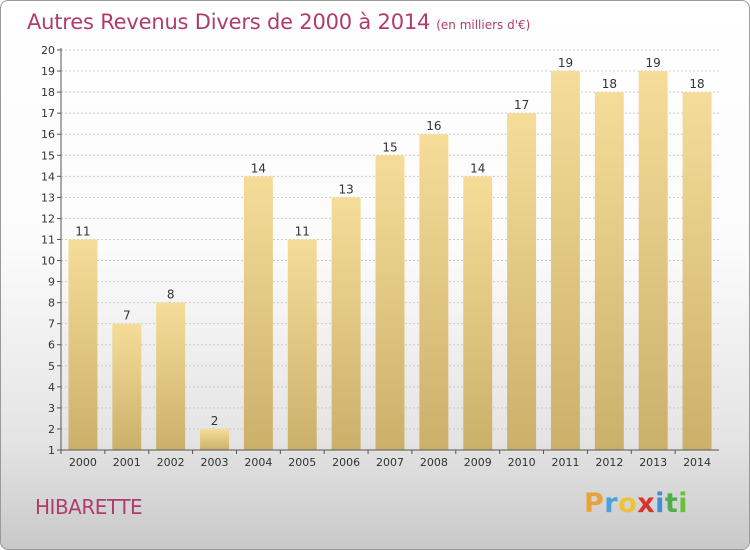 Image resolution: width=750 pixels, height=550 pixels. Describe the element at coordinates (611, 503) in the screenshot. I see `logo-letter: r` at that location.